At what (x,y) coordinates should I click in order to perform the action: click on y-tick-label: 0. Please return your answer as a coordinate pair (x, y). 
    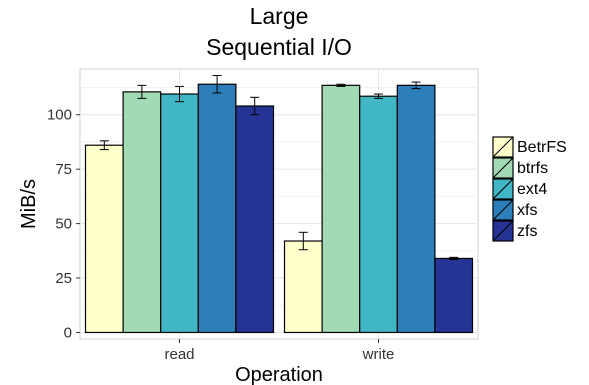
    Looking at the image, I should click on (68, 332).